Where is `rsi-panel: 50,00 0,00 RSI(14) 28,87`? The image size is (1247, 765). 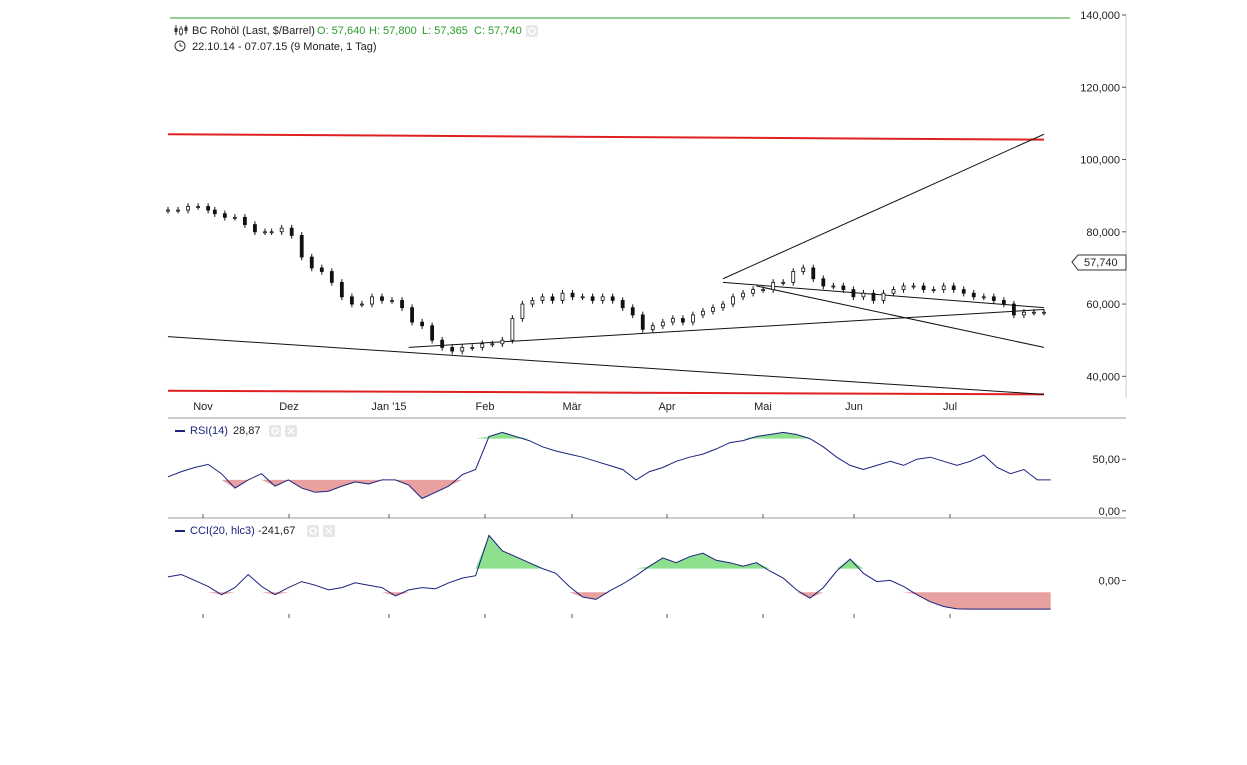 rsi-panel: 50,00 0,00 RSI(14) 28,87 is located at coordinates (646, 472).